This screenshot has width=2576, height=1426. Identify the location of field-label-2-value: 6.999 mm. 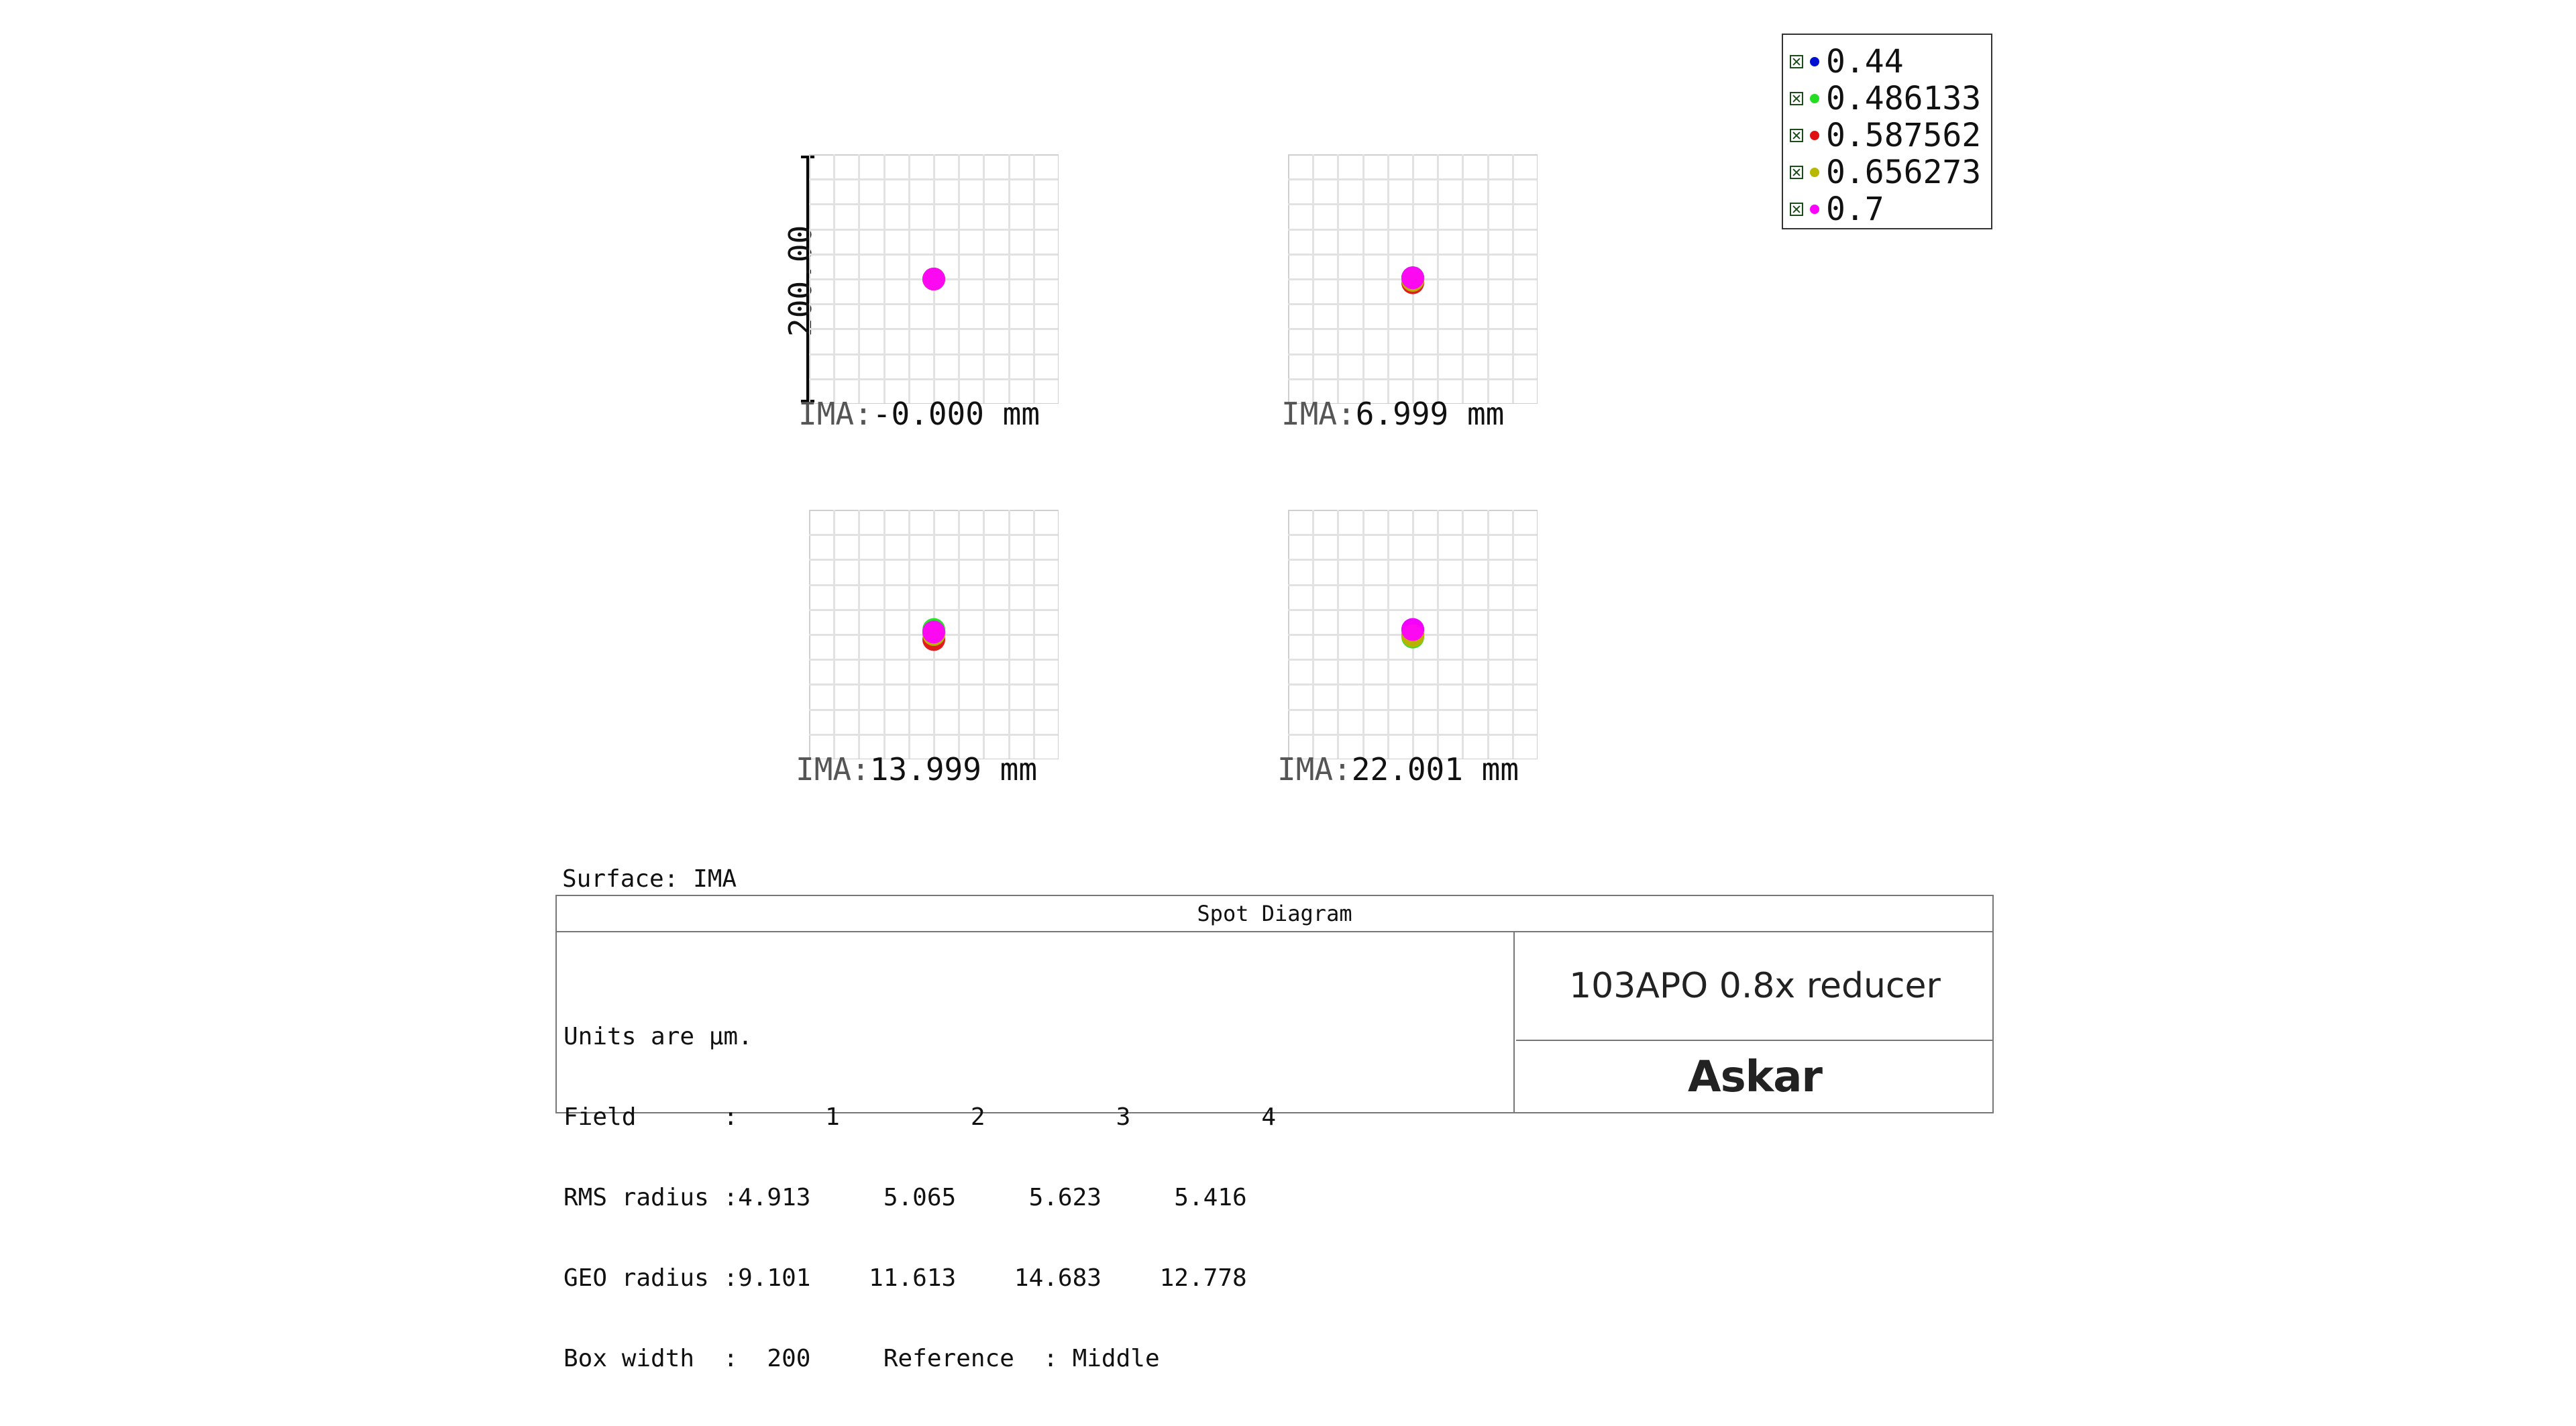
(1430, 414).